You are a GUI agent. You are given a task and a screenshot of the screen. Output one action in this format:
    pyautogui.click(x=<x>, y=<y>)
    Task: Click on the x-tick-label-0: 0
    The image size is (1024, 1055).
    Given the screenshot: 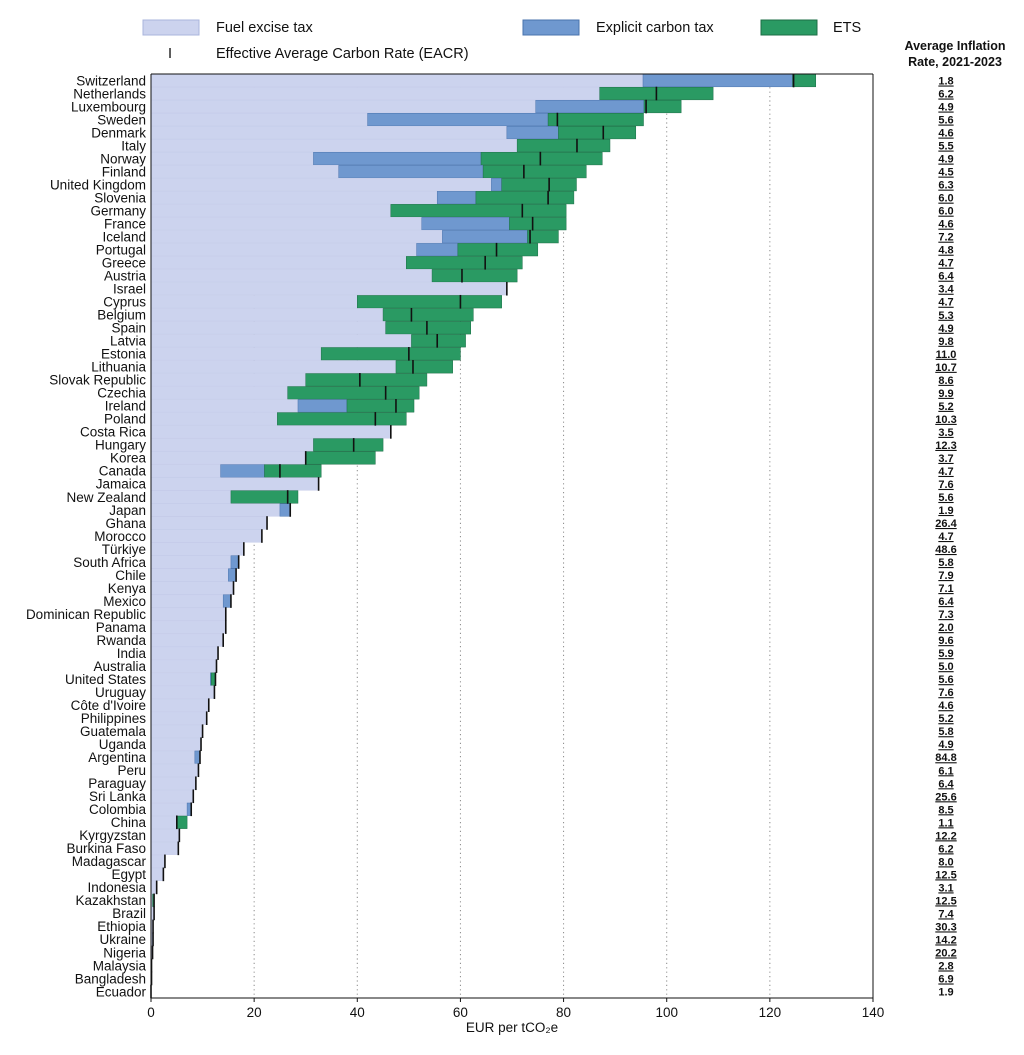 What is the action you would take?
    pyautogui.click(x=151, y=1012)
    